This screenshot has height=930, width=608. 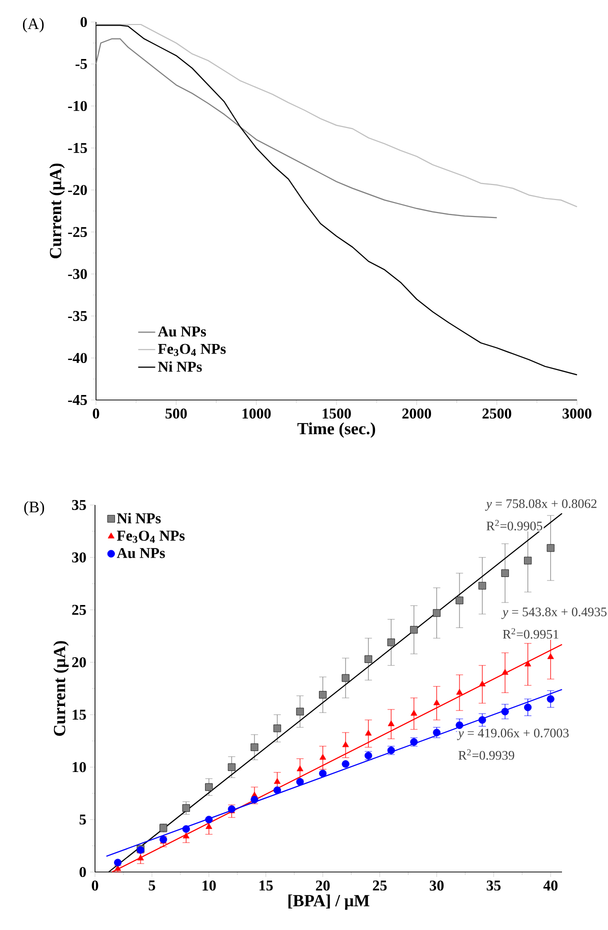 I want to click on annotation: y = 758.08x + 0.8062, so click(x=540, y=505).